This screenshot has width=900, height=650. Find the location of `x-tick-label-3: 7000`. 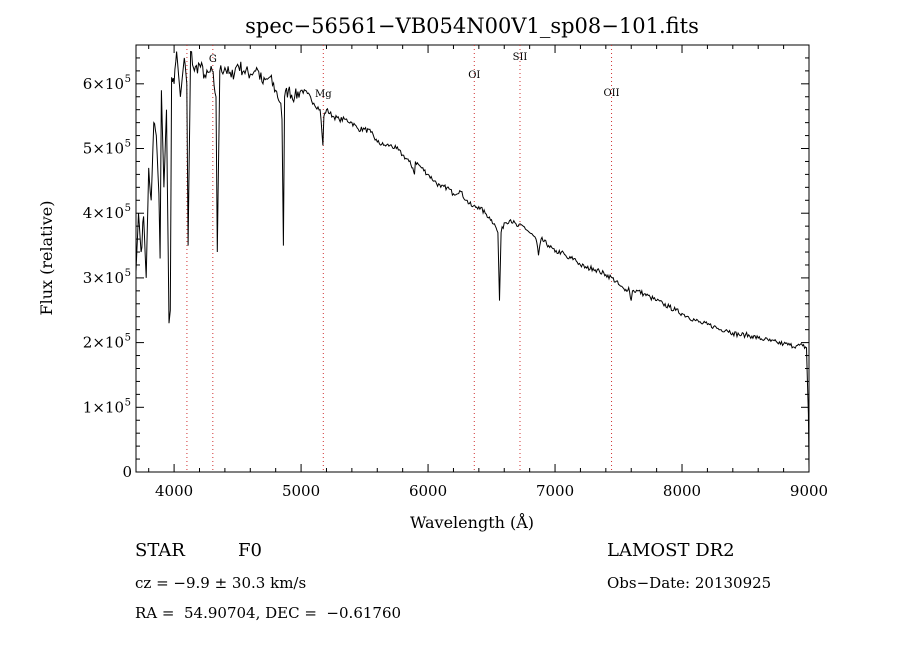

x-tick-label-3: 7000 is located at coordinates (555, 491).